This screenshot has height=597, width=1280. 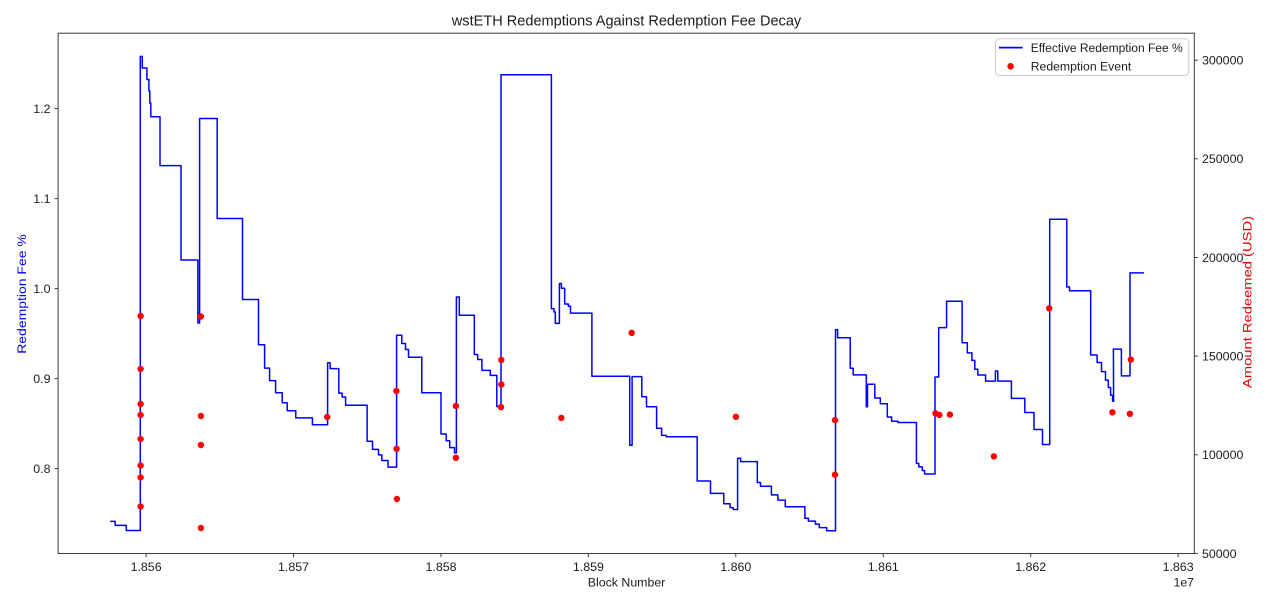 I want to click on svg-text: 1.857, so click(x=293, y=567).